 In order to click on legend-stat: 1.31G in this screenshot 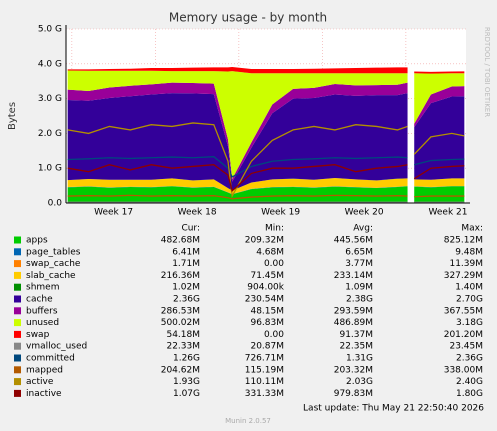, I will do `click(359, 359)`.